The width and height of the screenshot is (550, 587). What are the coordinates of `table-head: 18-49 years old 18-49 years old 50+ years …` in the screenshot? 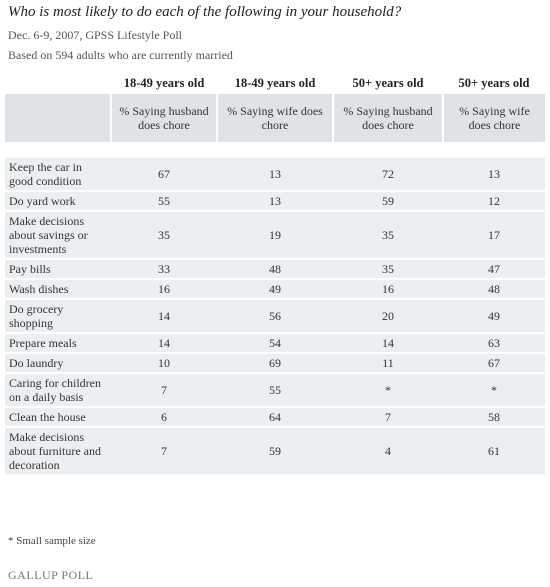 It's located at (275, 115).